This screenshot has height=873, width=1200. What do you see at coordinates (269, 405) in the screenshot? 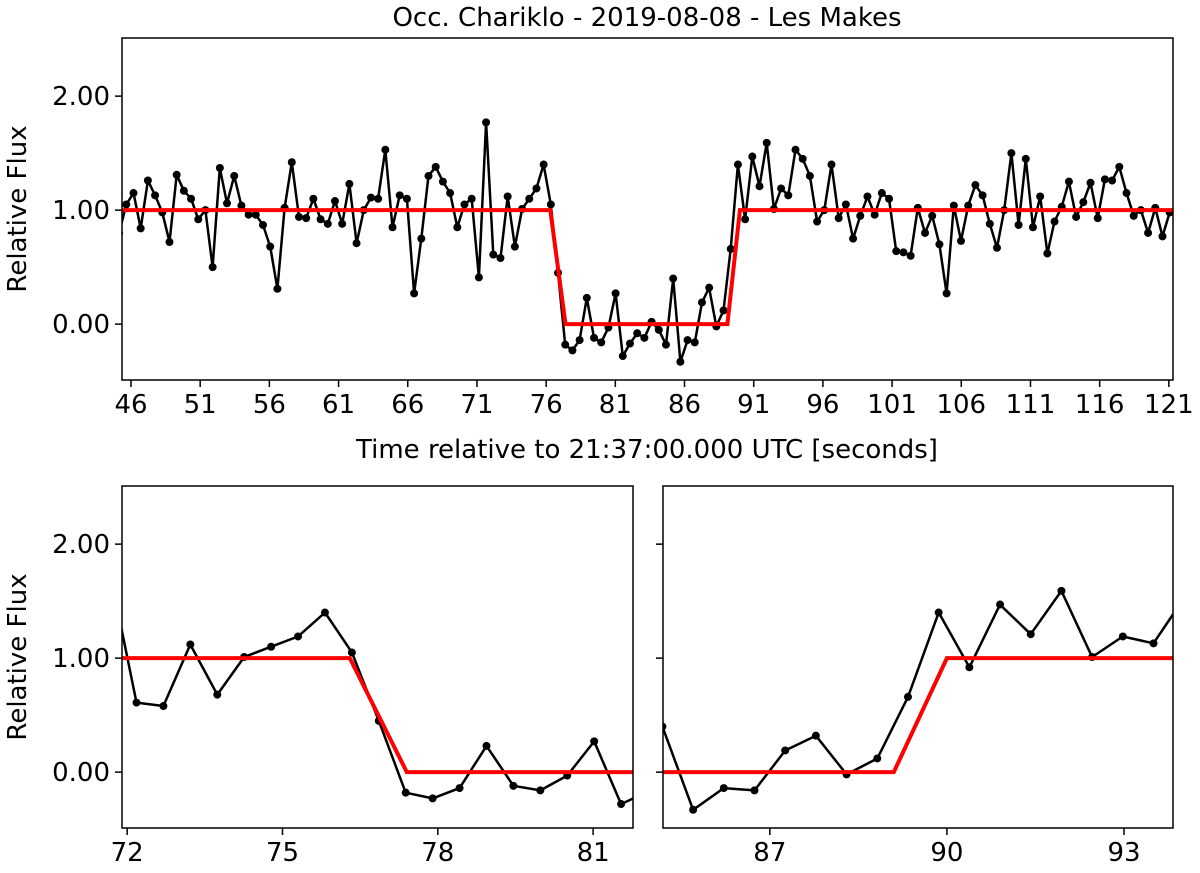
I see `x-tick-label: 56` at bounding box center [269, 405].